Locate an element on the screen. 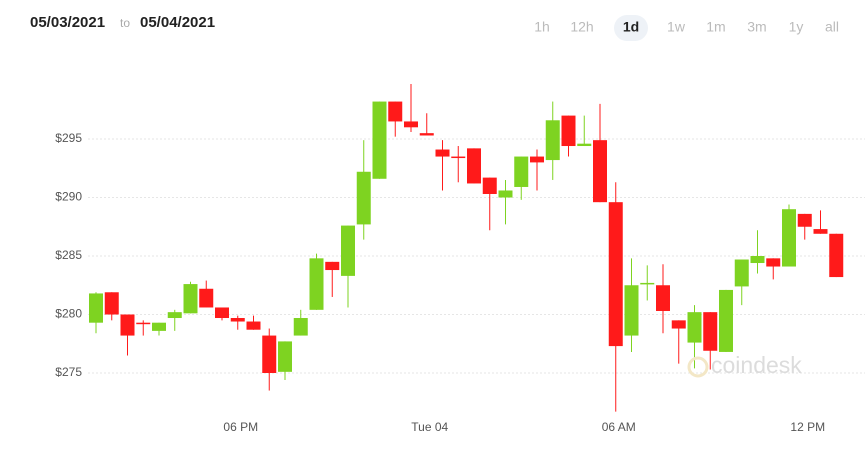 This screenshot has width=865, height=452. range-button: 12h is located at coordinates (581, 27).